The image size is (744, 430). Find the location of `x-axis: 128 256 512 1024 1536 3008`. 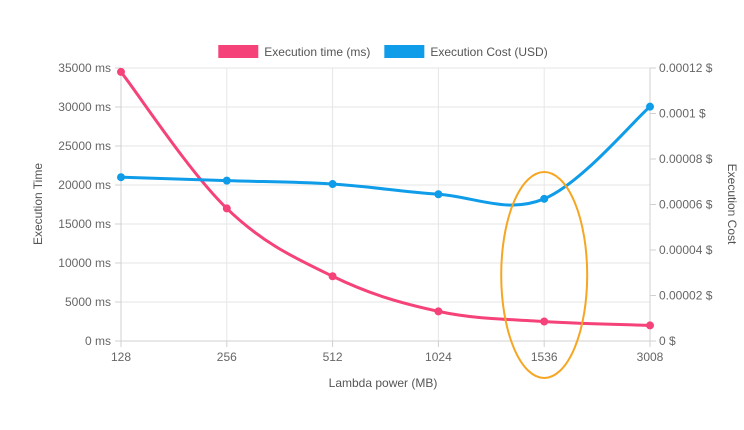

x-axis: 128 256 512 1024 1536 3008 is located at coordinates (387, 352).